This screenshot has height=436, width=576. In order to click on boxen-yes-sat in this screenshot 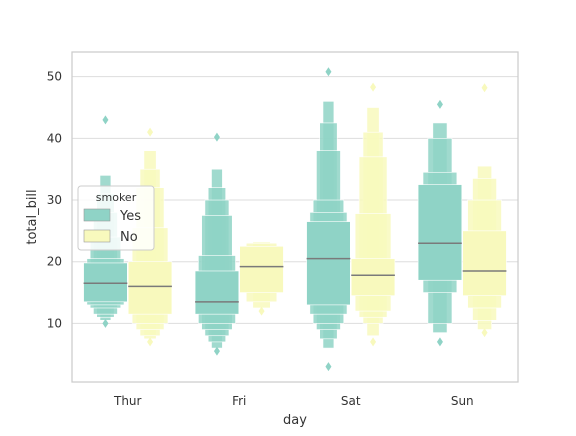, I will do `click(328, 219)`.